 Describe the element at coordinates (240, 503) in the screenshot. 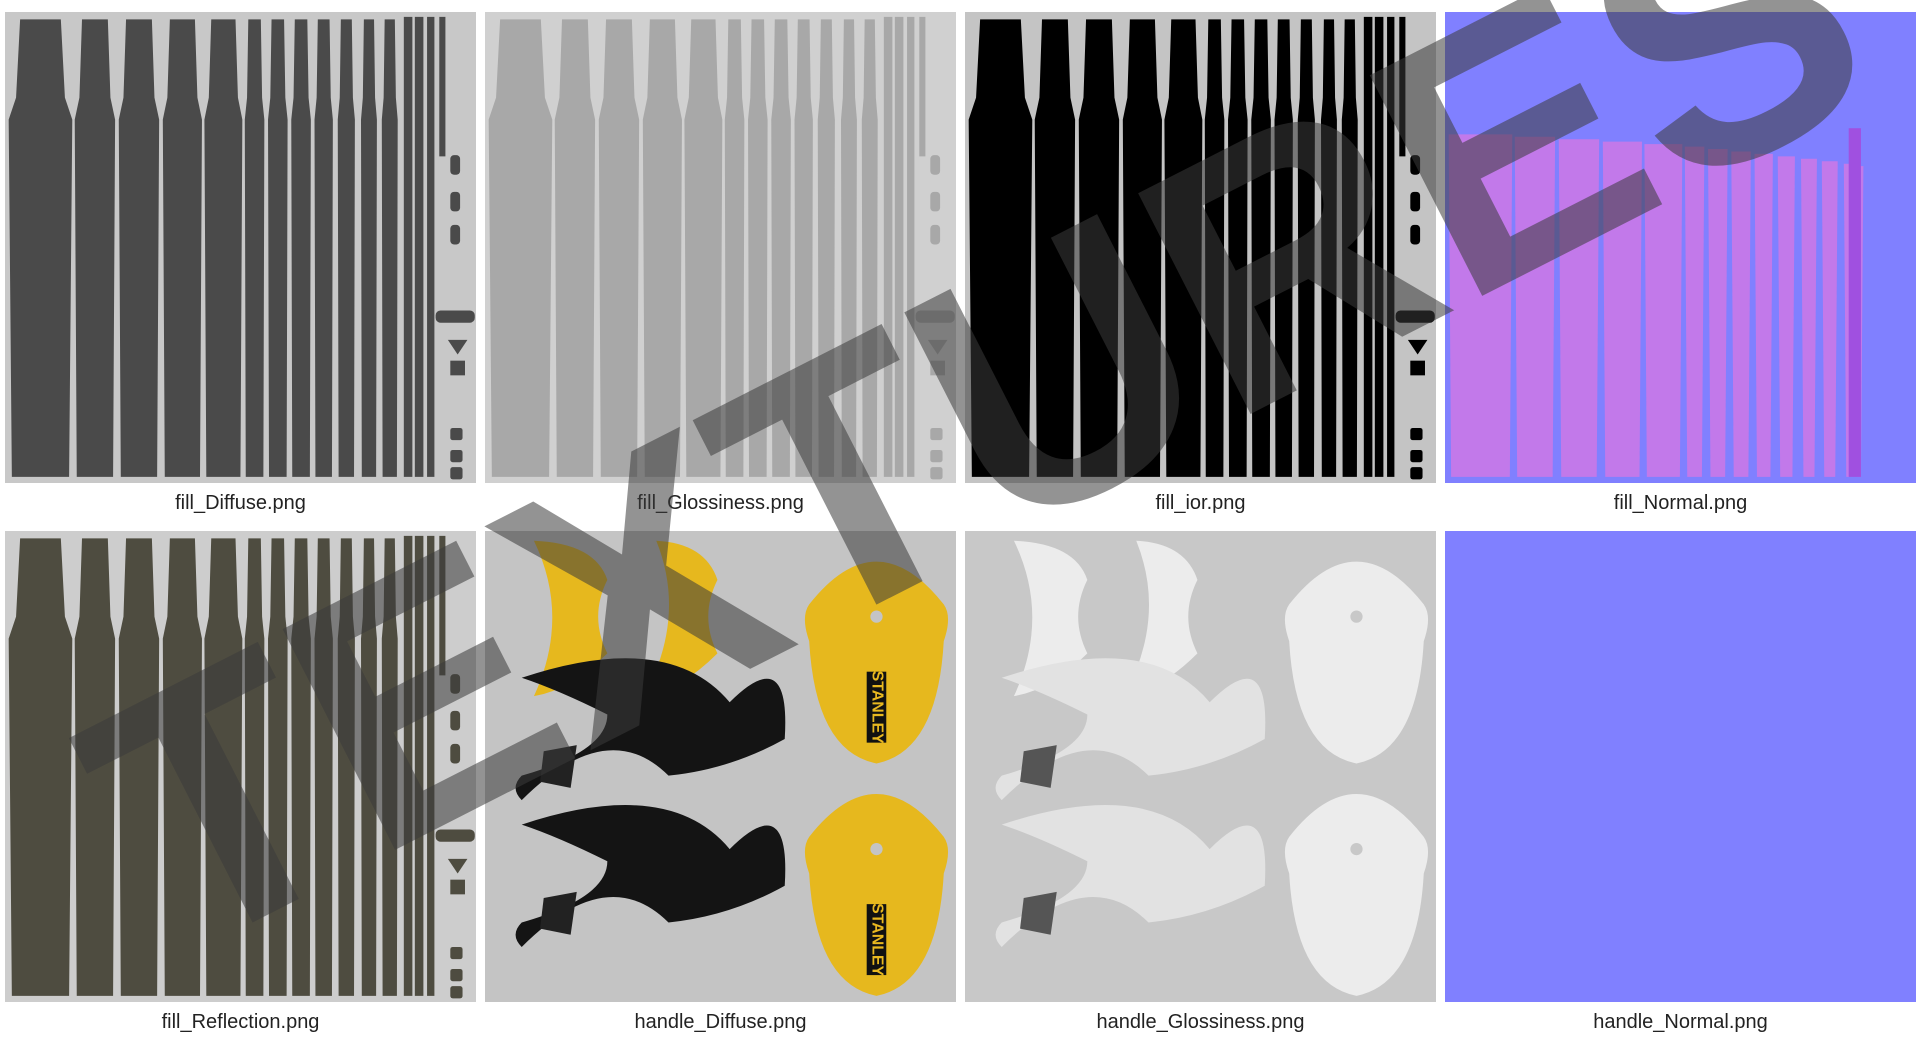

I see `tile-caption: fill_Diffuse.png` at that location.